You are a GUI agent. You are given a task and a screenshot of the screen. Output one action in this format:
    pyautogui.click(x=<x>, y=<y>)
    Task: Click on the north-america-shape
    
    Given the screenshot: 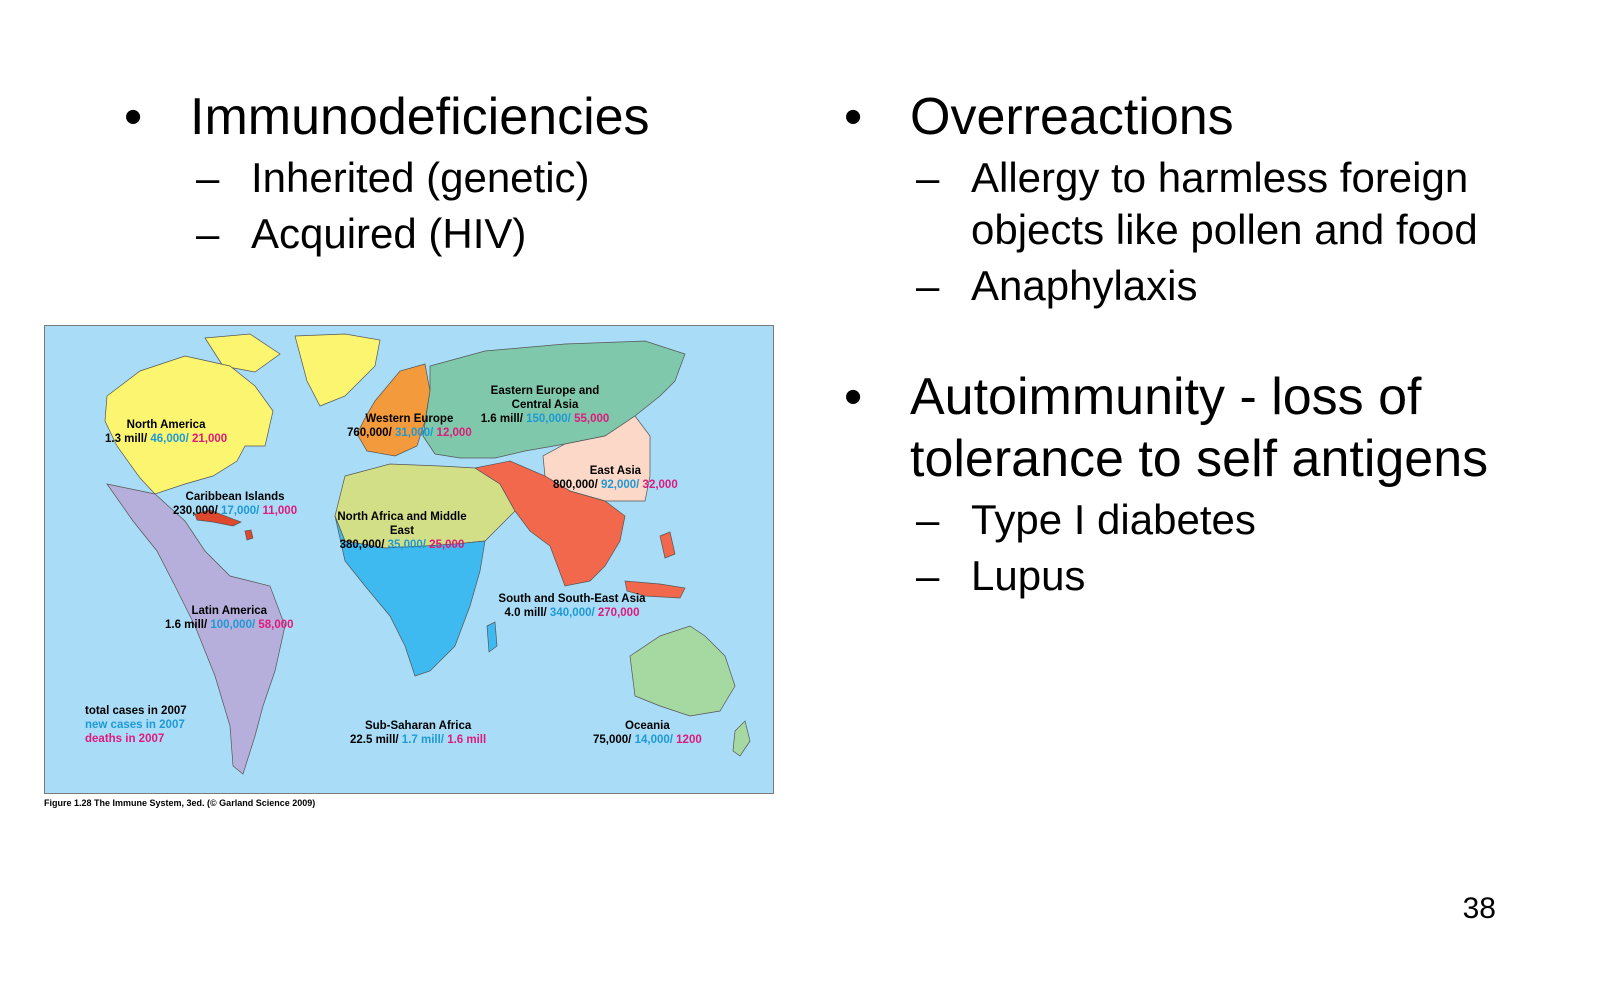 What is the action you would take?
    pyautogui.click(x=189, y=425)
    